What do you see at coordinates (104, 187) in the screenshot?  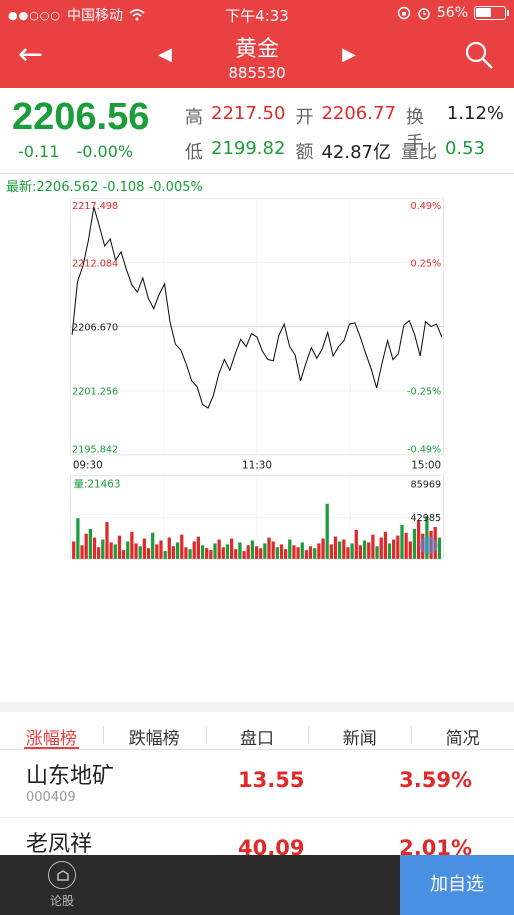 I see `latest-line: 最新:2206.562 -0.108 -0.005%` at bounding box center [104, 187].